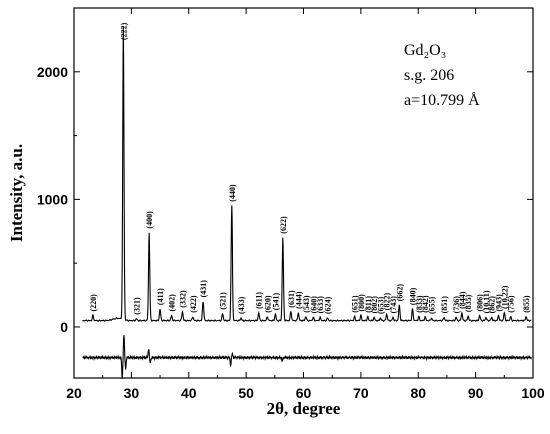 This screenshot has height=434, width=550. I want to click on peak-label: (411), so click(160, 296).